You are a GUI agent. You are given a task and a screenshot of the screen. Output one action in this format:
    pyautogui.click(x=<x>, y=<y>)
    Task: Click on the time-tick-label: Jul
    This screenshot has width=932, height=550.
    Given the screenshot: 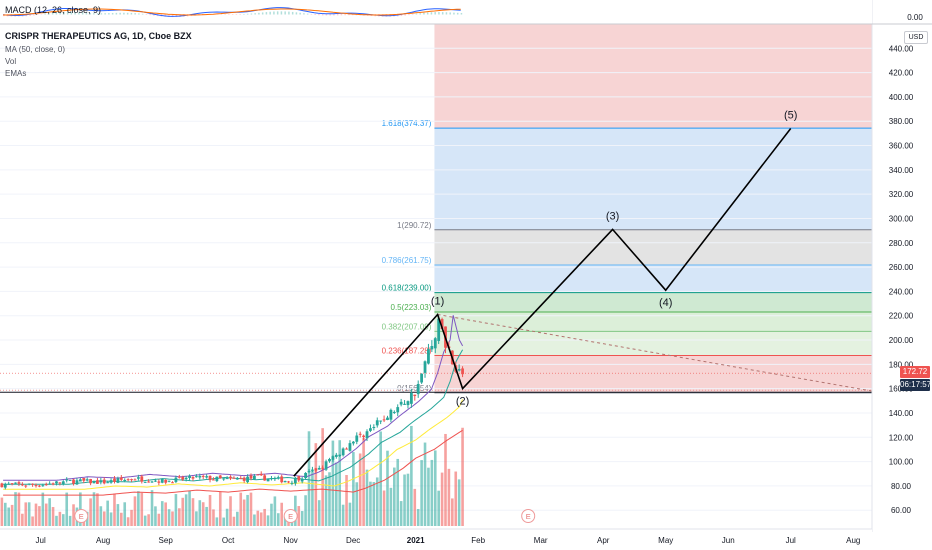 What is the action you would take?
    pyautogui.click(x=791, y=540)
    